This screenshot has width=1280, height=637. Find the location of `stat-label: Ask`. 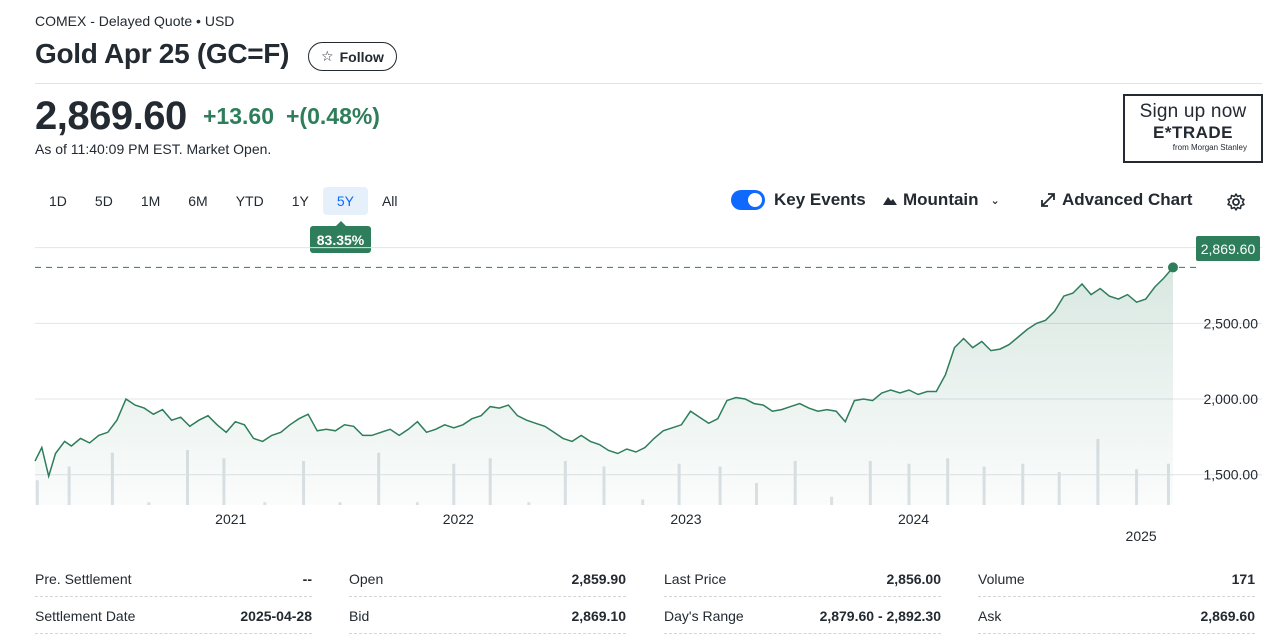

stat-label: Ask is located at coordinates (990, 616).